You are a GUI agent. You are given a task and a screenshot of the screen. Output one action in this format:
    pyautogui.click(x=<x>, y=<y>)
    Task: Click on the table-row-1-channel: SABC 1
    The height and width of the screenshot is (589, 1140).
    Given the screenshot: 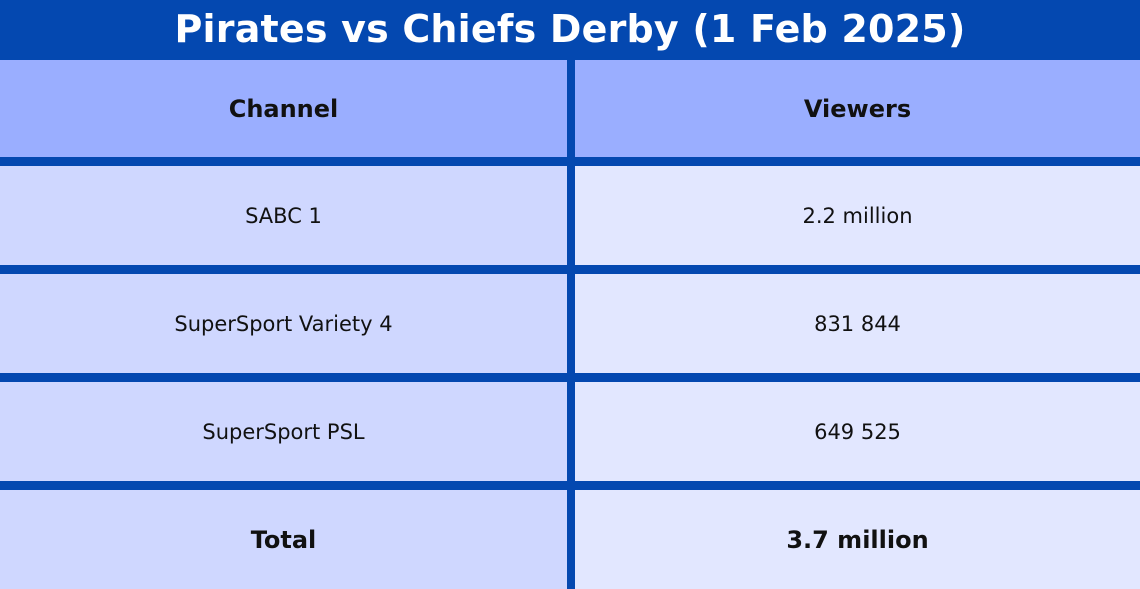 What is the action you would take?
    pyautogui.click(x=283, y=215)
    